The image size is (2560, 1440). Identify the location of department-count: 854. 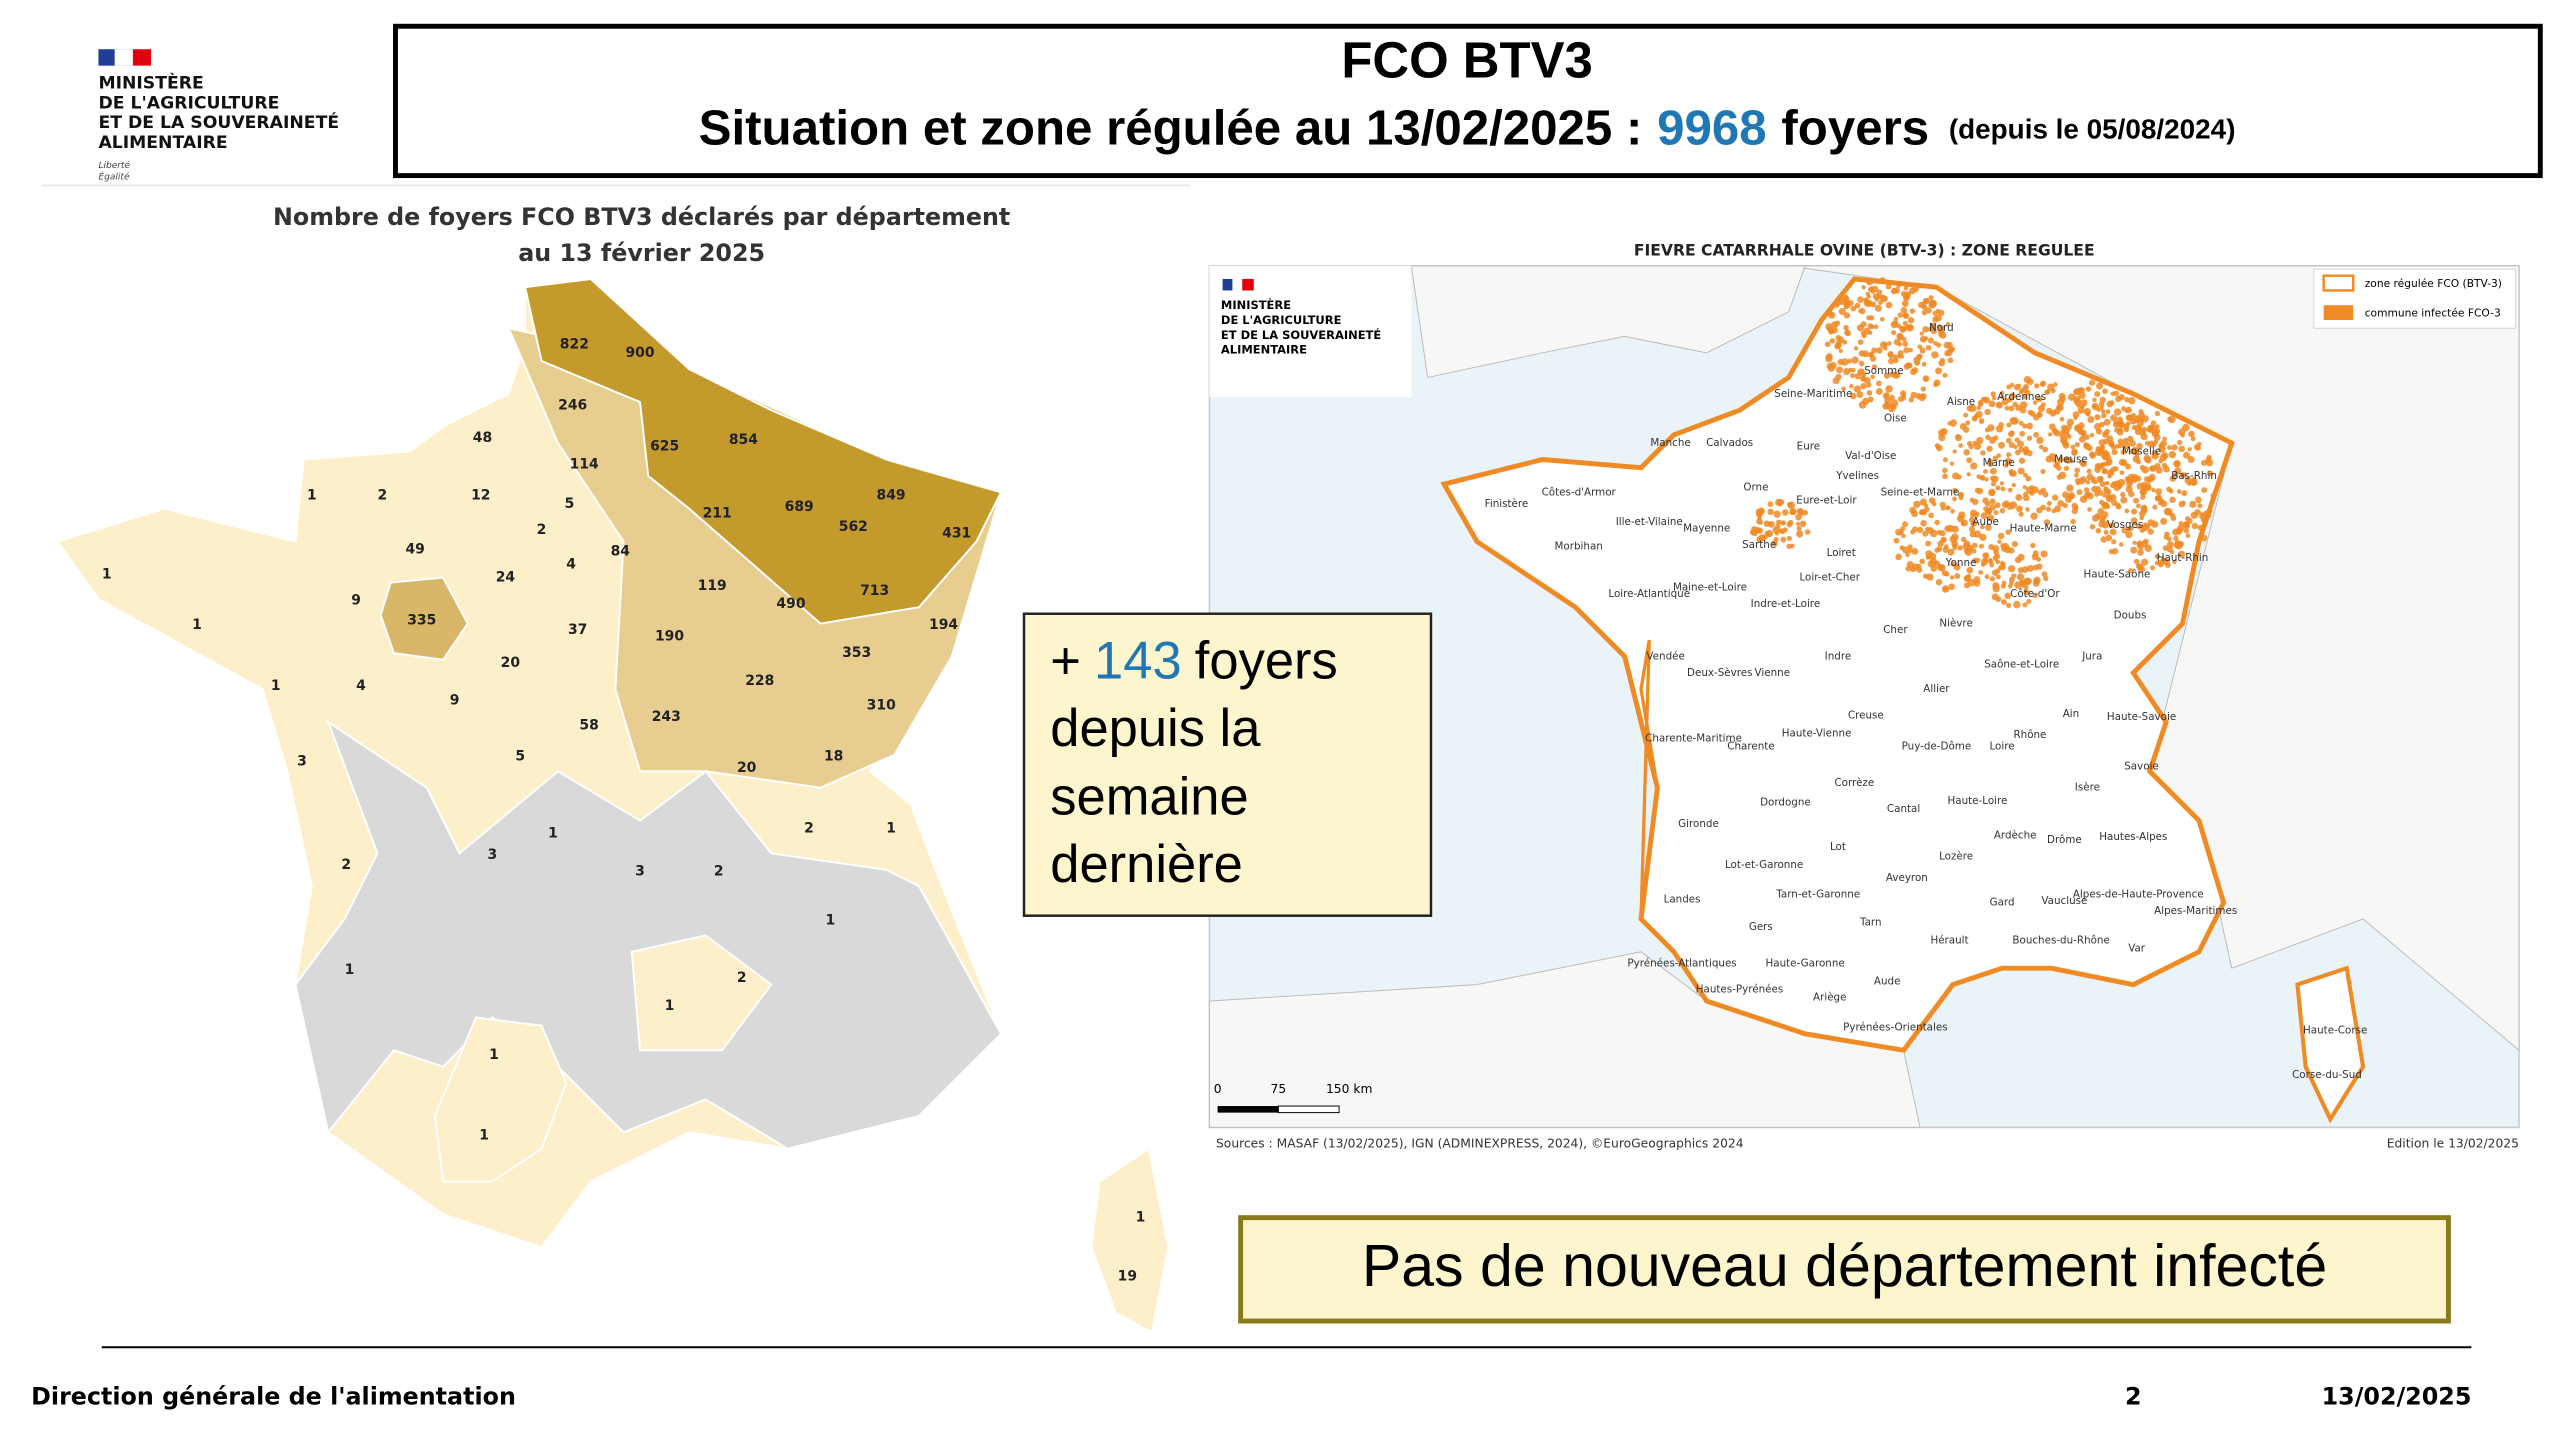
(743, 440).